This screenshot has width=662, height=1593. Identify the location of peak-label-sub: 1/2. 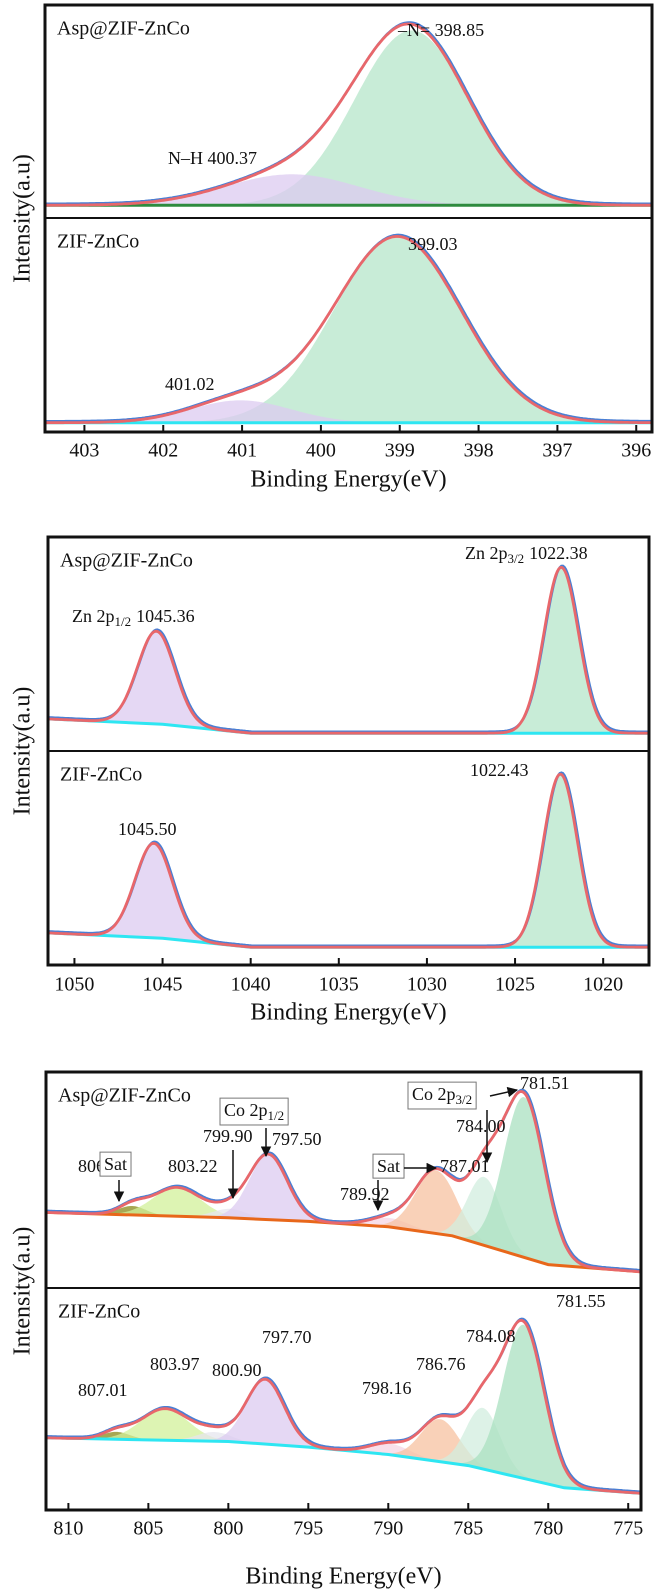
(276, 1115).